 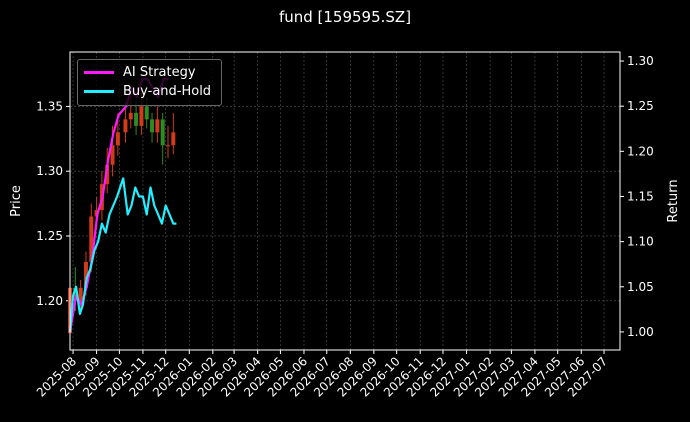 What do you see at coordinates (640, 61) in the screenshot?
I see `y-right-tick-label-1.30: 1.30` at bounding box center [640, 61].